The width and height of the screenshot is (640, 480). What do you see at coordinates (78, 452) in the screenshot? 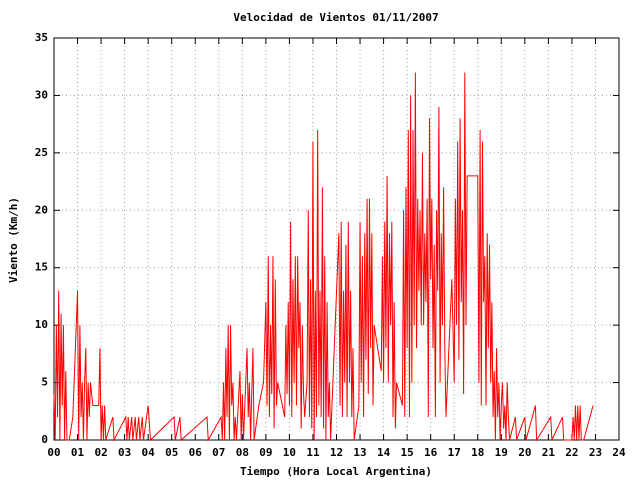
I see `x-tick-label: 01` at bounding box center [78, 452].